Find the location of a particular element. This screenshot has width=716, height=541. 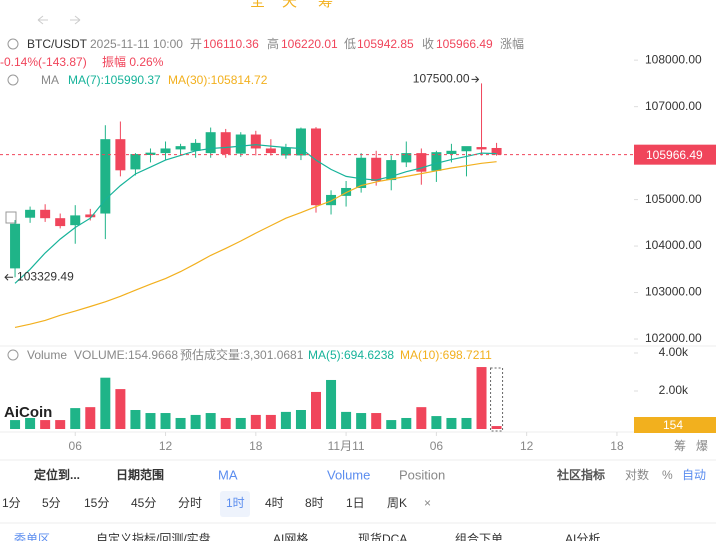

interval: 45分 is located at coordinates (143, 503).